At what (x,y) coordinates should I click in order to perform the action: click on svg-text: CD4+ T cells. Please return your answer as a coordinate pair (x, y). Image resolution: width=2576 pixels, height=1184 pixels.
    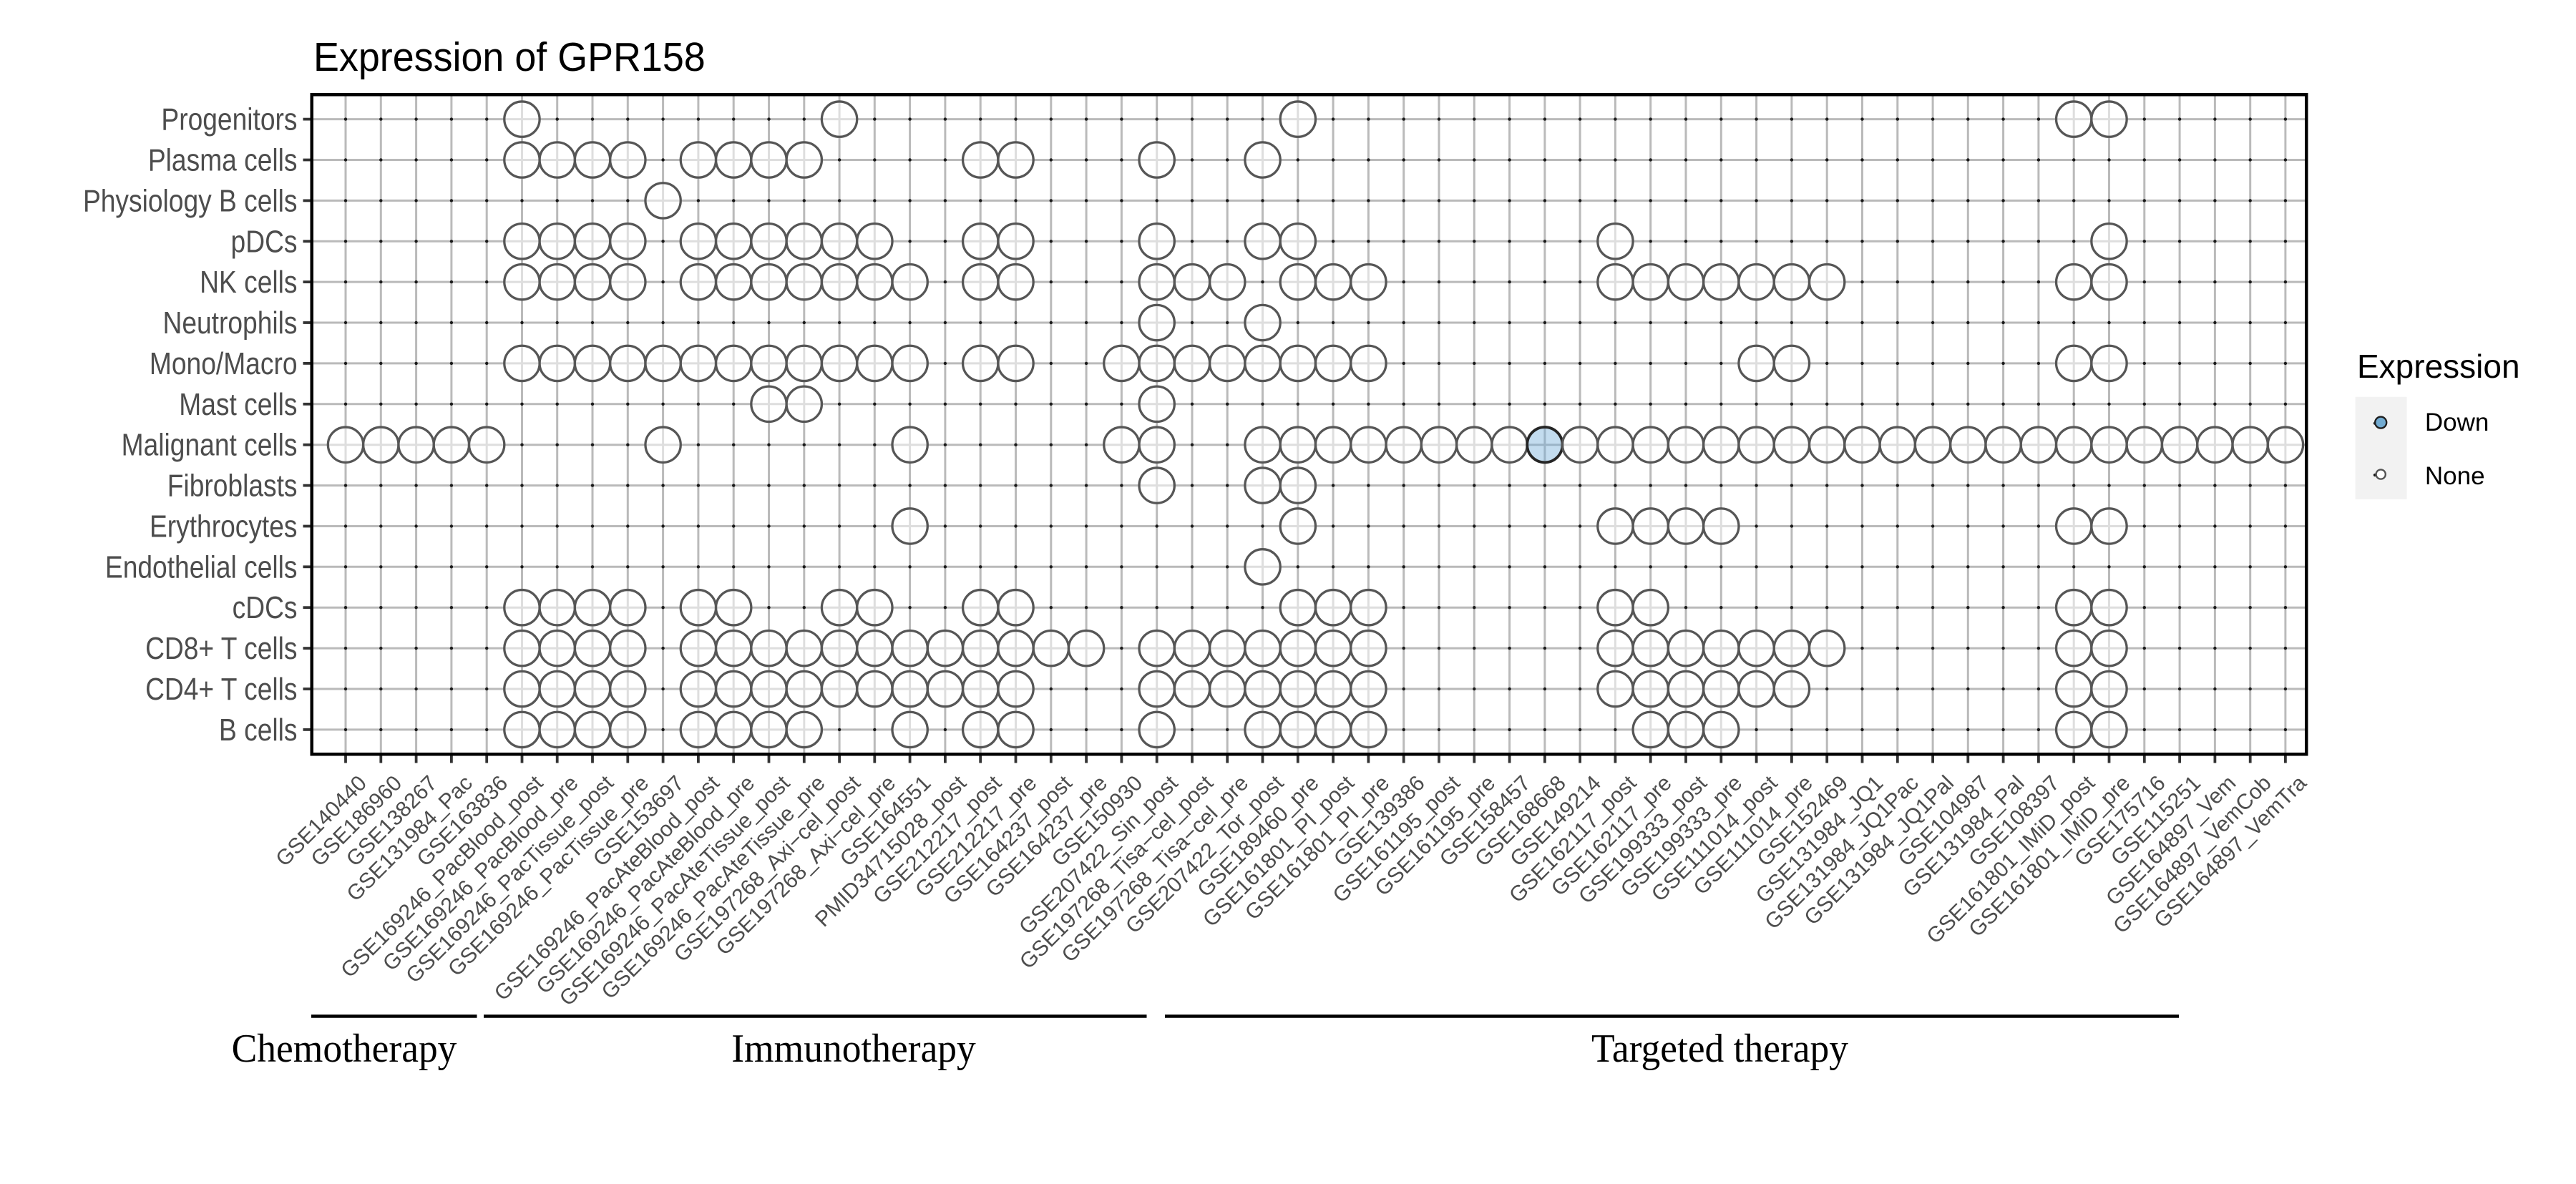
    Looking at the image, I should click on (221, 689).